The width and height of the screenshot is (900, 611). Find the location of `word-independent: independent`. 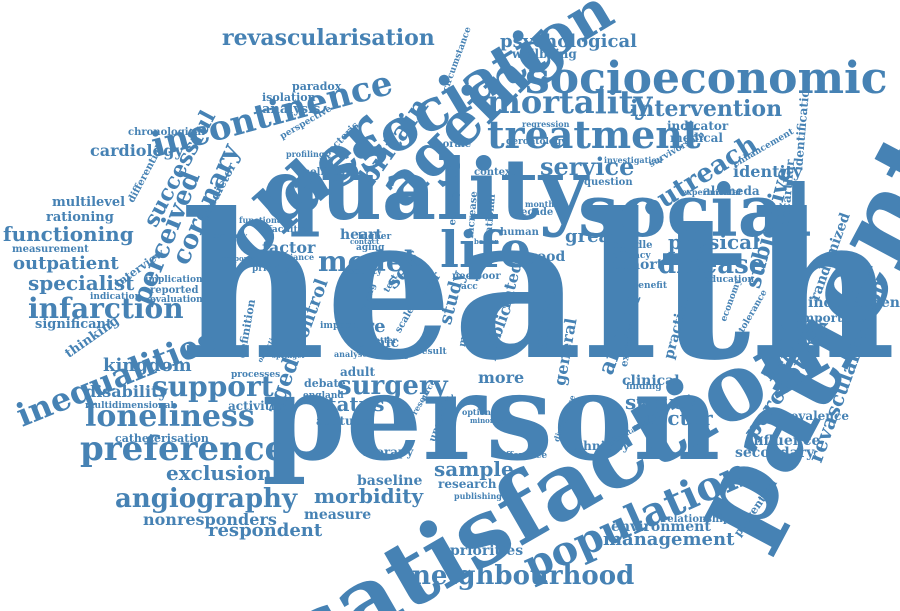

word-independent: independent is located at coordinates (854, 303).